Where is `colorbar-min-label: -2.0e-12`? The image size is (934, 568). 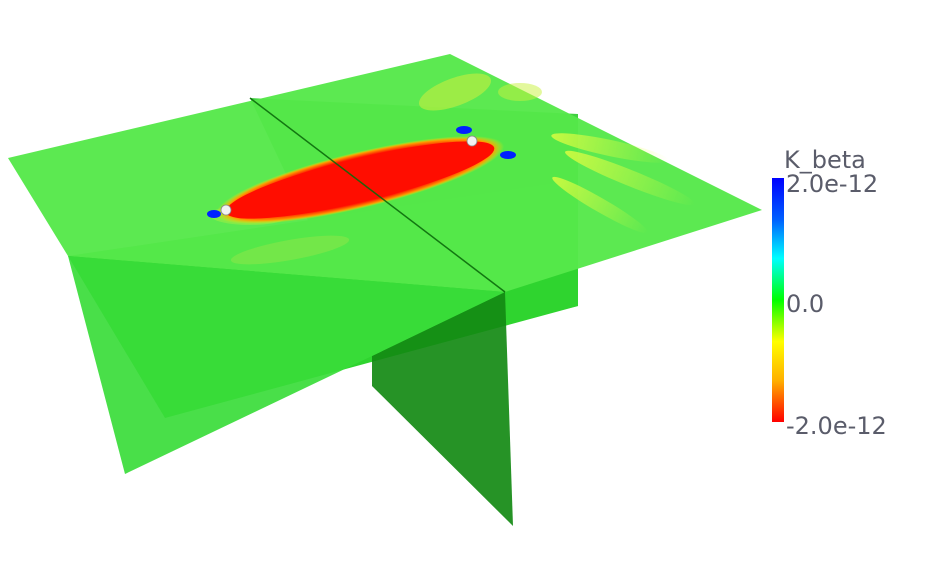
colorbar-min-label: -2.0e-12 is located at coordinates (836, 426).